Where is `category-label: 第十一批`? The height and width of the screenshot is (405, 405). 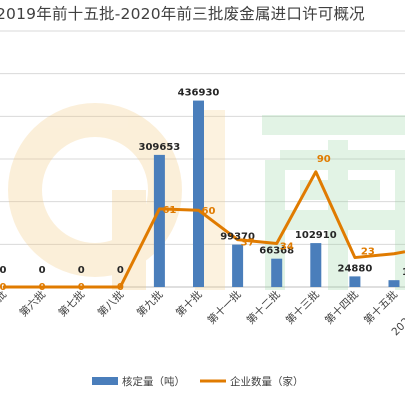
category-label: 第十一批 is located at coordinates (224, 307).